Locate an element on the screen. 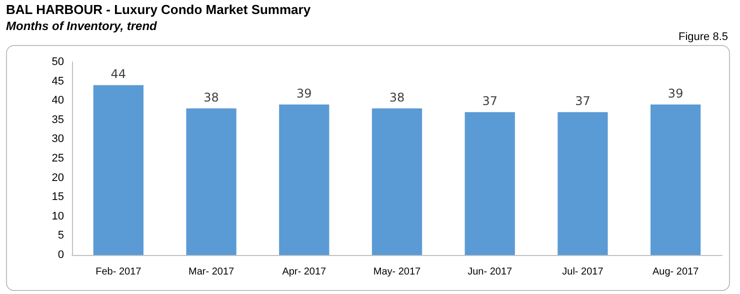  chart-title: BAL HARBOUR - Luxury Condo Market Summary is located at coordinates (158, 9).